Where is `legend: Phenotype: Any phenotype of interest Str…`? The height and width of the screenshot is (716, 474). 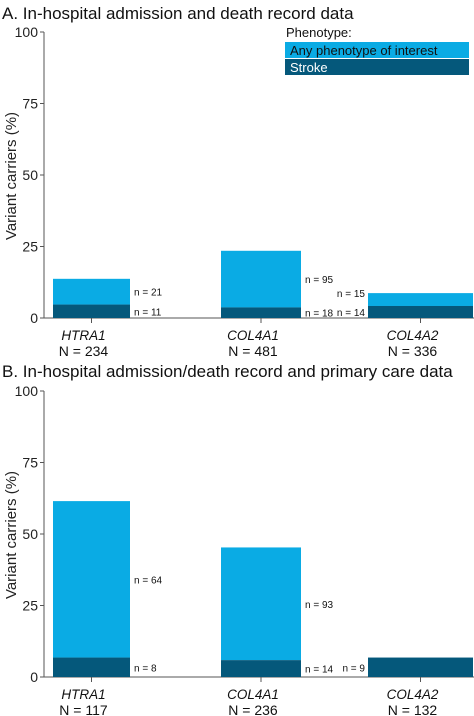
legend: Phenotype: Any phenotype of interest Str… is located at coordinates (377, 50).